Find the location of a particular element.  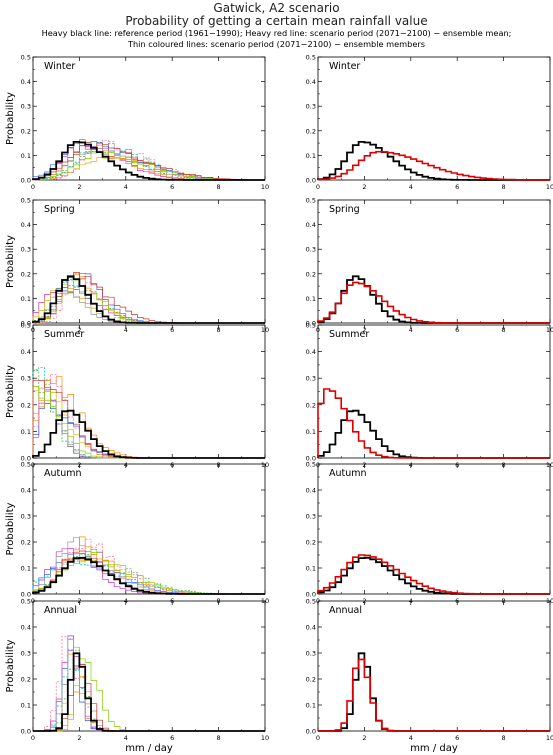

annual-left-xtick-label: 8 is located at coordinates (219, 738).